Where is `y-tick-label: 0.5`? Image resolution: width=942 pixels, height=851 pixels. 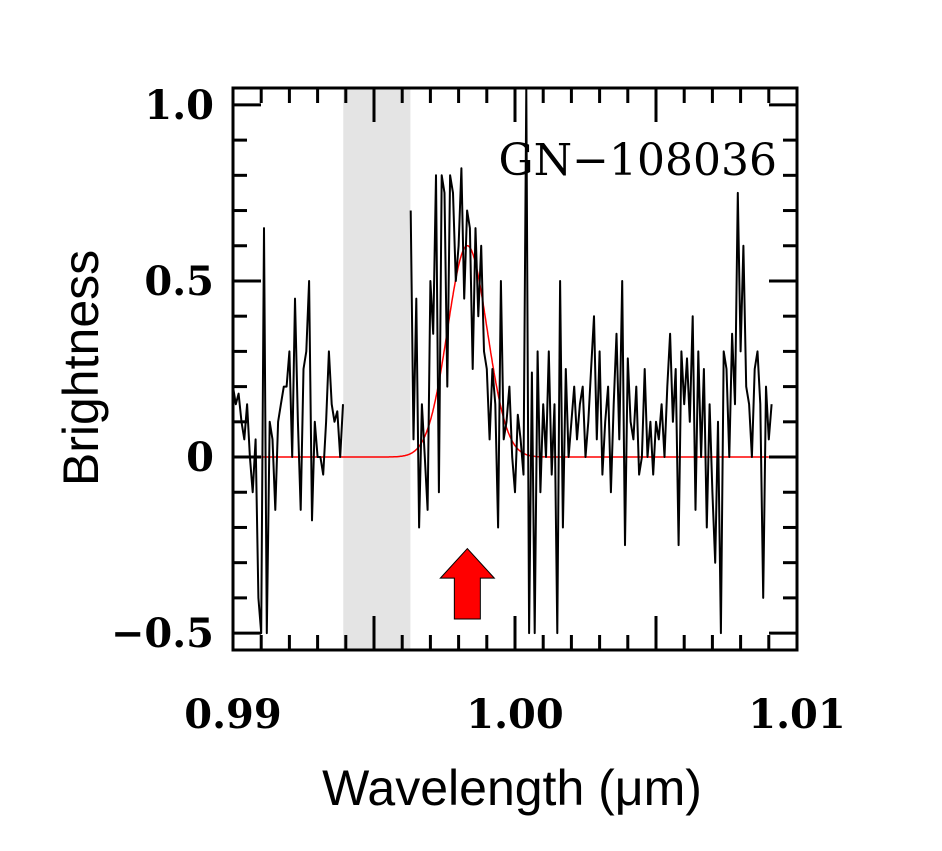 y-tick-label: 0.5 is located at coordinates (179, 281).